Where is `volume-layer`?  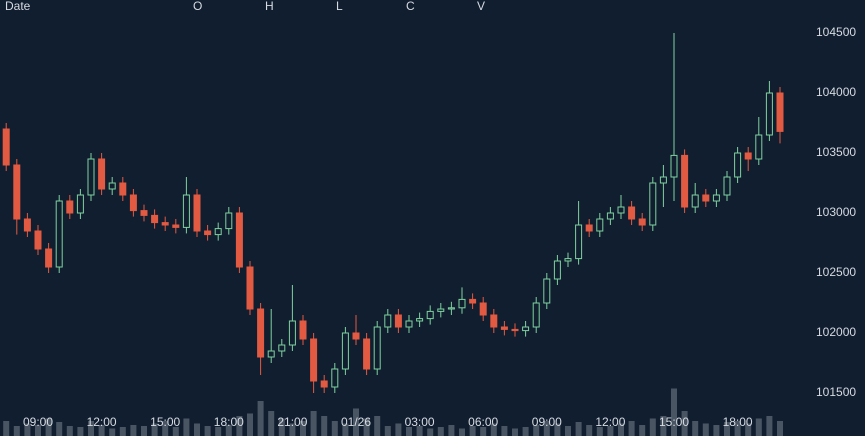
volume-layer is located at coordinates (393, 412).